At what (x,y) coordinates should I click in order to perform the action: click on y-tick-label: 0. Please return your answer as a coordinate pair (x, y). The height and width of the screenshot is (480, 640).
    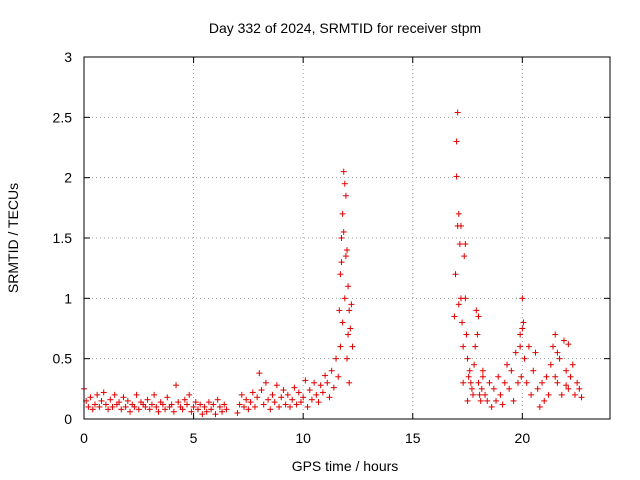
    Looking at the image, I should click on (68, 419).